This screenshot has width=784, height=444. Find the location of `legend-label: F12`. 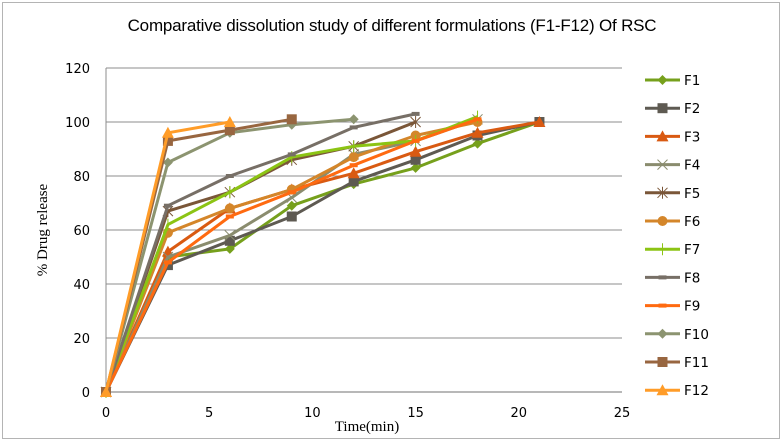

legend-label: F12 is located at coordinates (696, 391).